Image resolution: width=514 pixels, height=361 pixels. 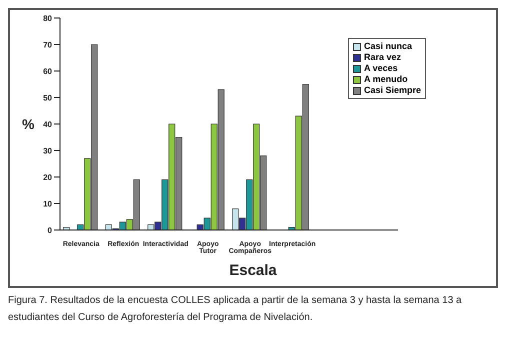 What do you see at coordinates (48, 18) in the screenshot?
I see `y-tick-label: 80` at bounding box center [48, 18].